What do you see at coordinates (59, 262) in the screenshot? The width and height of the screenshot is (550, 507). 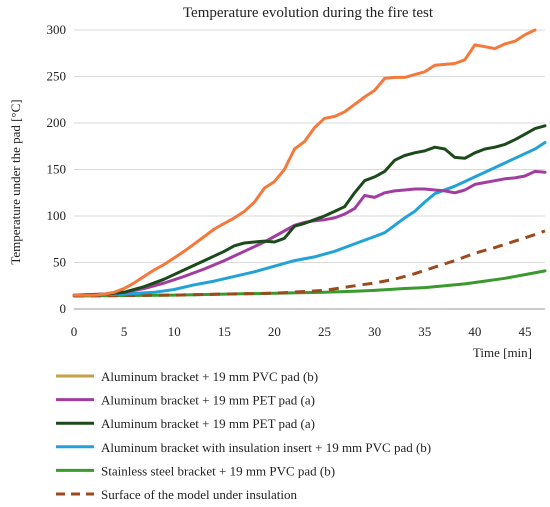 I see `y-tick-label: 50` at bounding box center [59, 262].